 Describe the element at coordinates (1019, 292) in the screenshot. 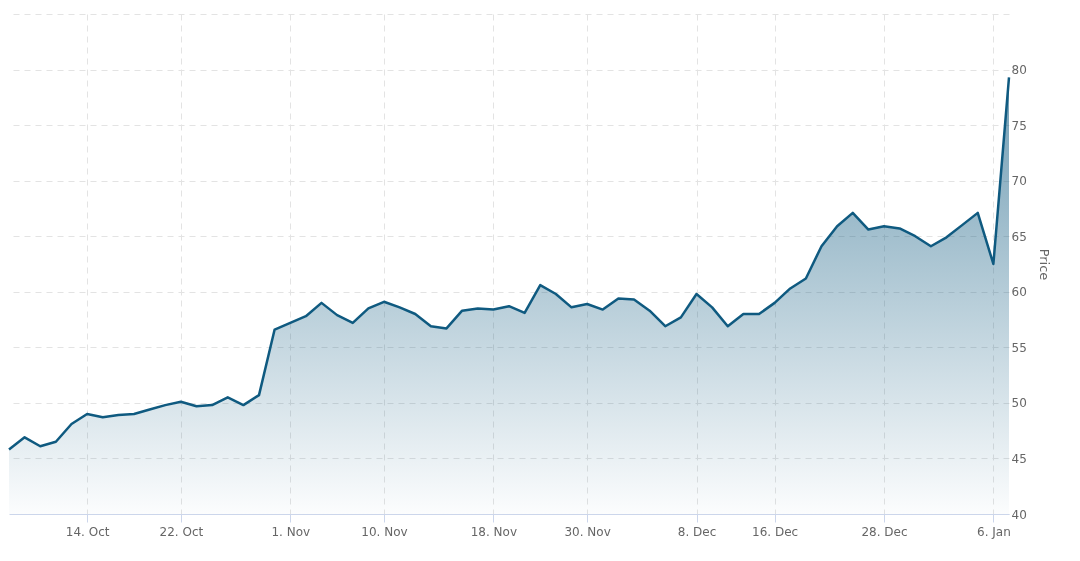

I see `y-tick-label: 60` at that location.